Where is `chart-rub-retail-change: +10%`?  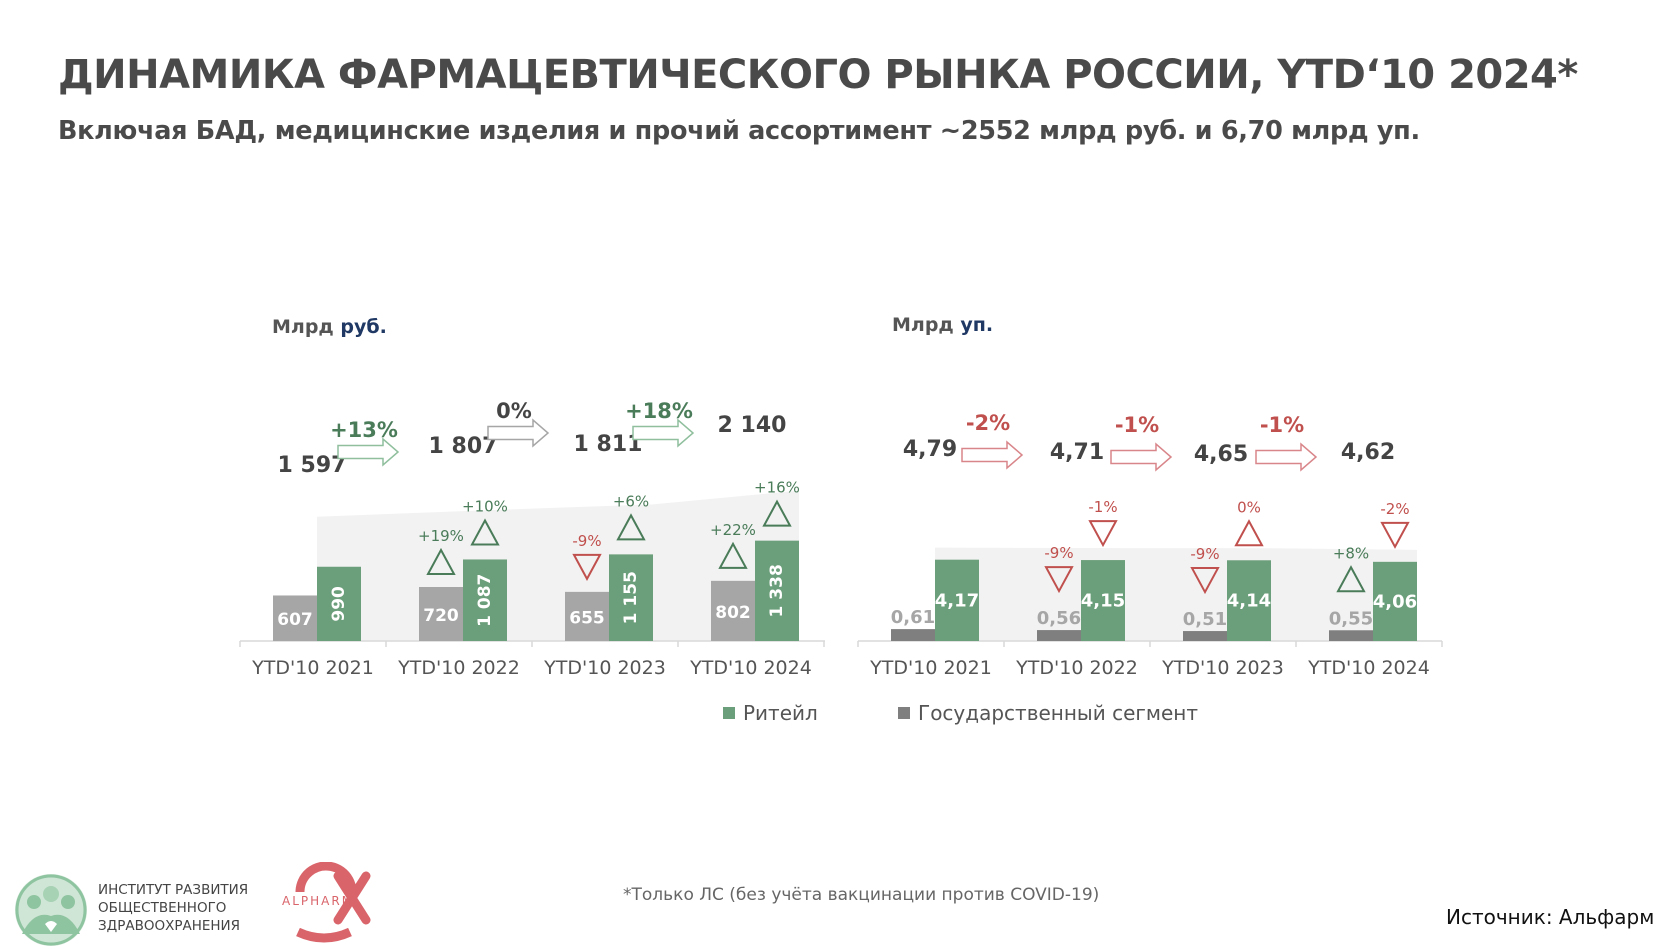
chart-rub-retail-change: +10% is located at coordinates (485, 506).